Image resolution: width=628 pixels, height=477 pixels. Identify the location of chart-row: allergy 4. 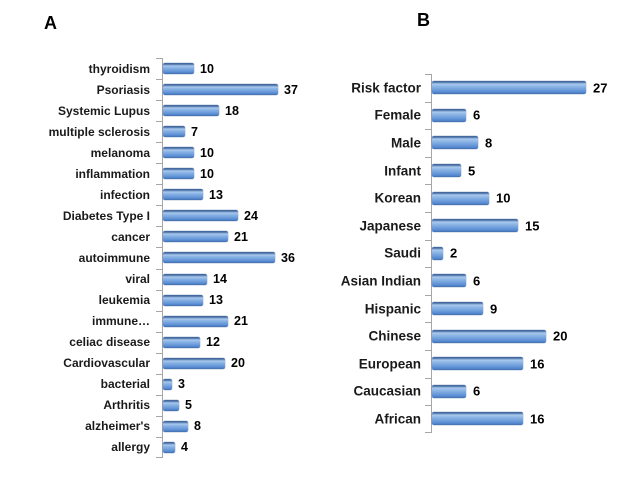
(157, 447).